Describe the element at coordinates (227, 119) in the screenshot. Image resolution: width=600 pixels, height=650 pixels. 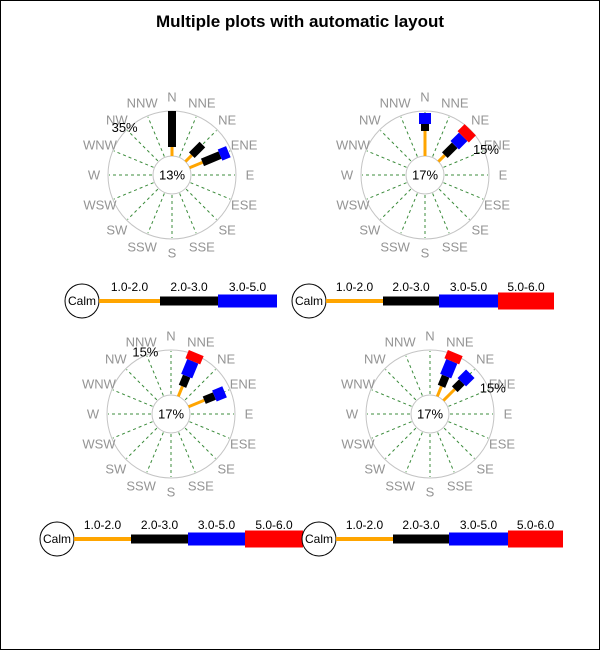
I see `direction-label-ne: NE` at that location.